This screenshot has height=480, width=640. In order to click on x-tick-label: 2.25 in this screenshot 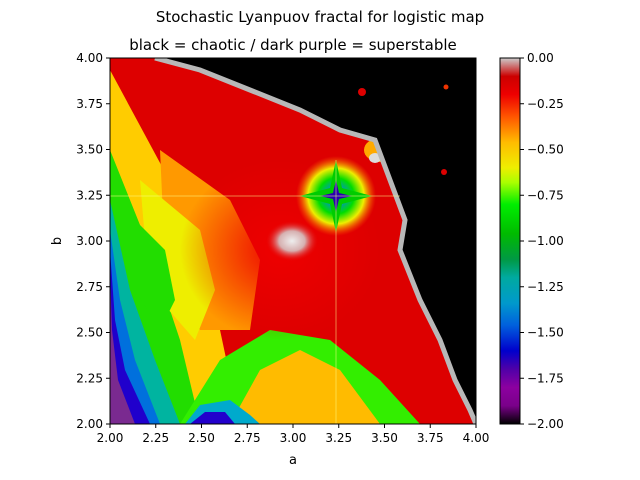, I will do `click(155, 438)`.